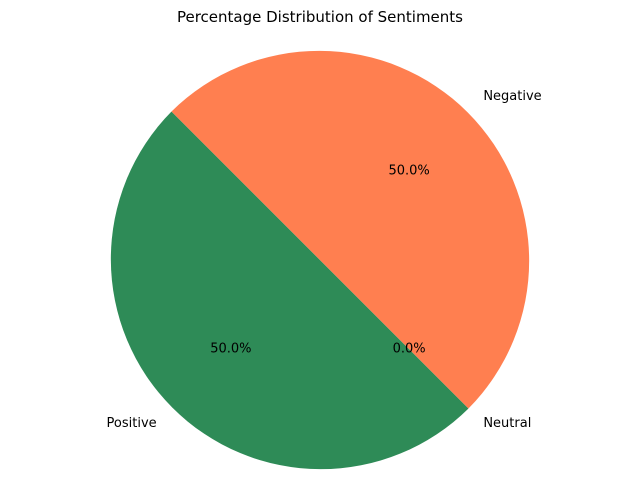 The height and width of the screenshot is (502, 640). What do you see at coordinates (408, 170) in the screenshot?
I see `percent-label-negative: 50.0%` at bounding box center [408, 170].